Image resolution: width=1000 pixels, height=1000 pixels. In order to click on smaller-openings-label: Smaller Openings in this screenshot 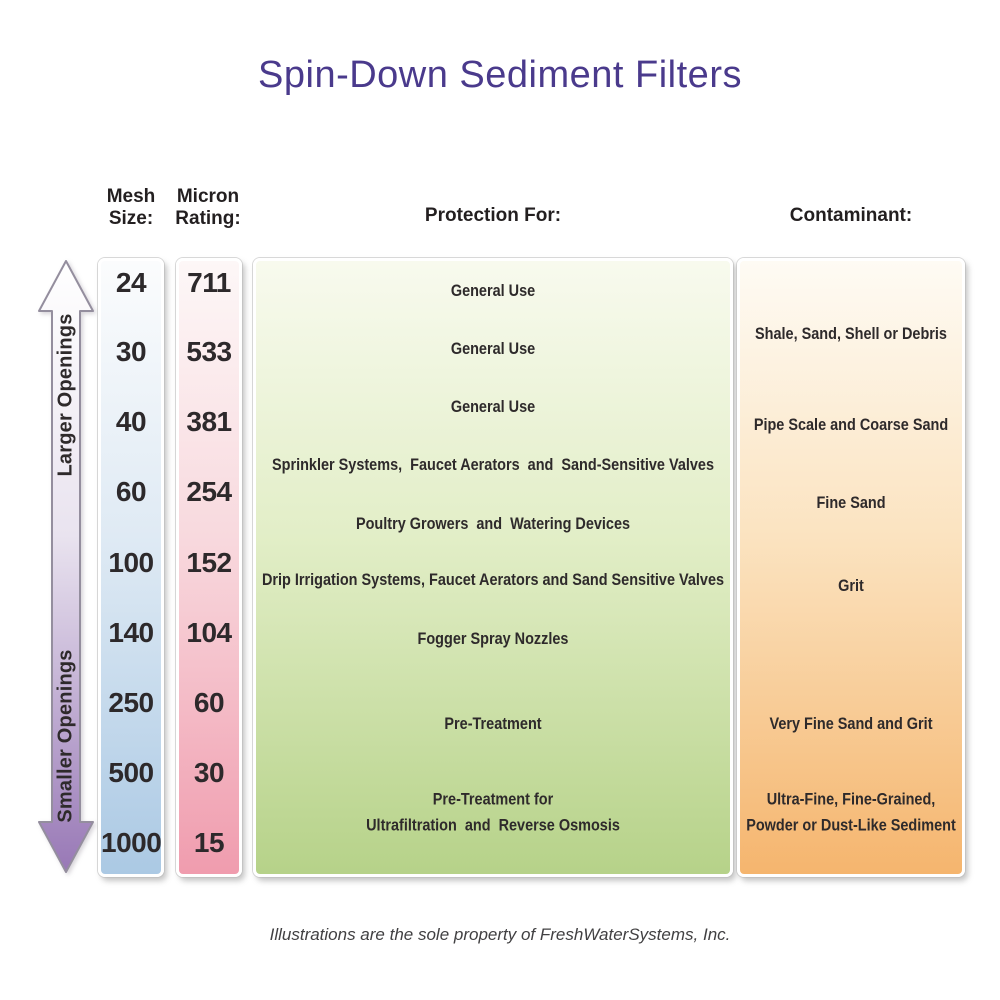, I will do `click(65, 736)`.